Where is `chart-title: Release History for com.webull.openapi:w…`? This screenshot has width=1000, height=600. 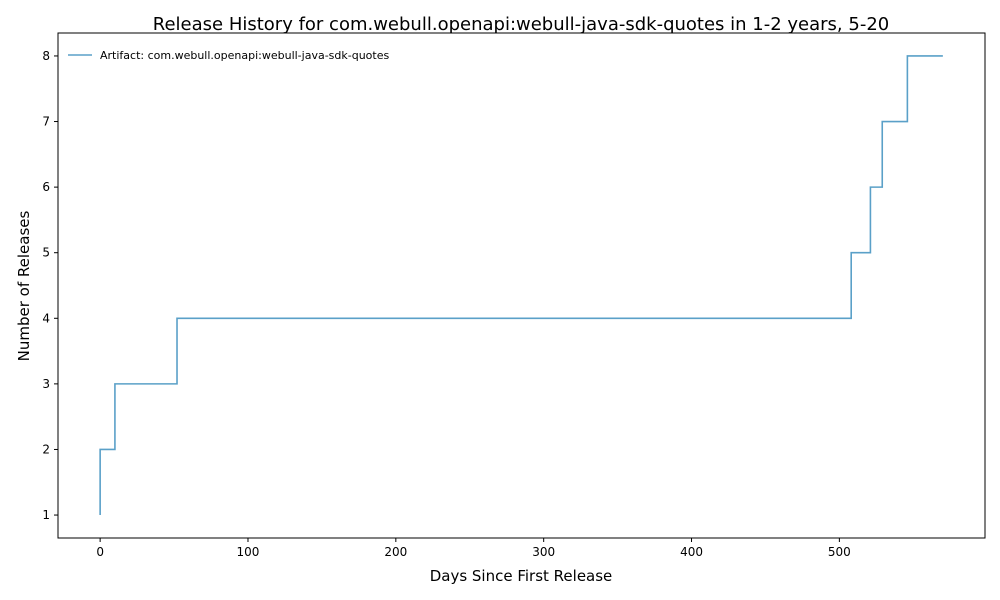 chart-title: Release History for com.webull.openapi:w… is located at coordinates (521, 24).